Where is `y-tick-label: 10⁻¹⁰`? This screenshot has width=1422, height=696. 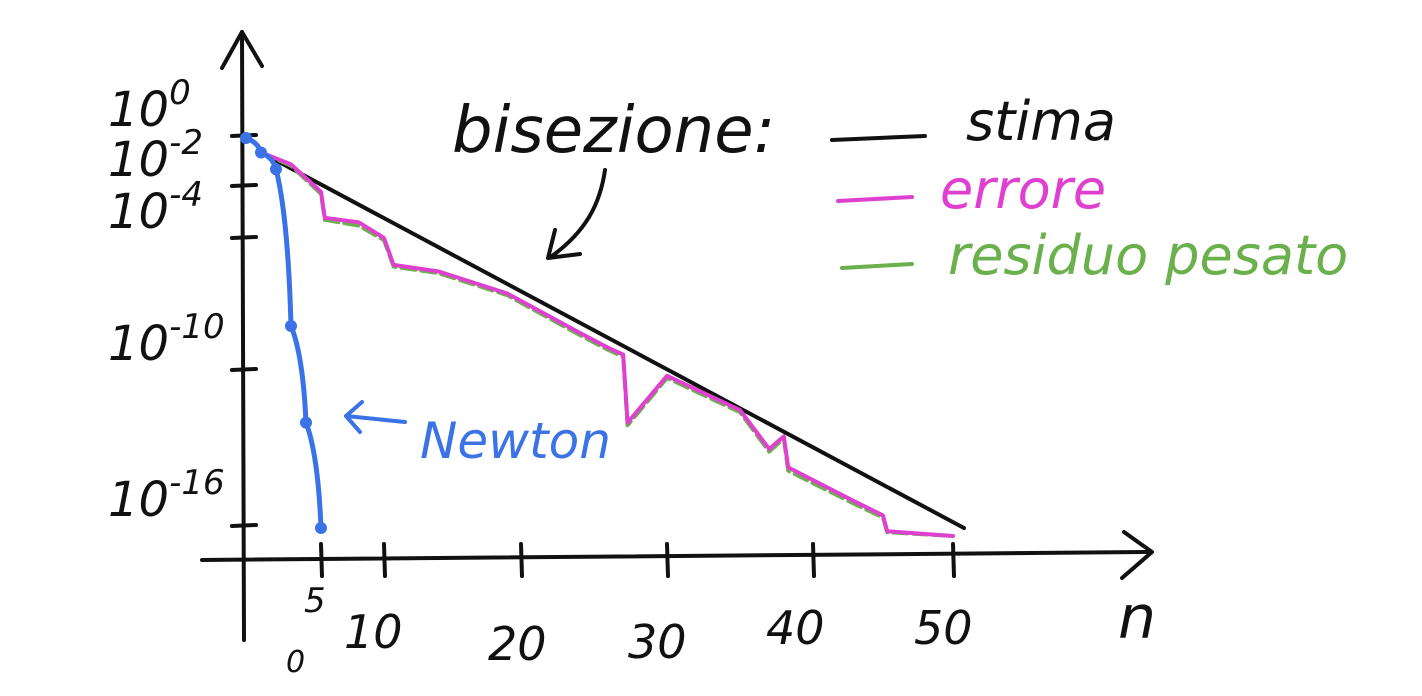
y-tick-label: 10⁻¹⁰ is located at coordinates (166, 339).